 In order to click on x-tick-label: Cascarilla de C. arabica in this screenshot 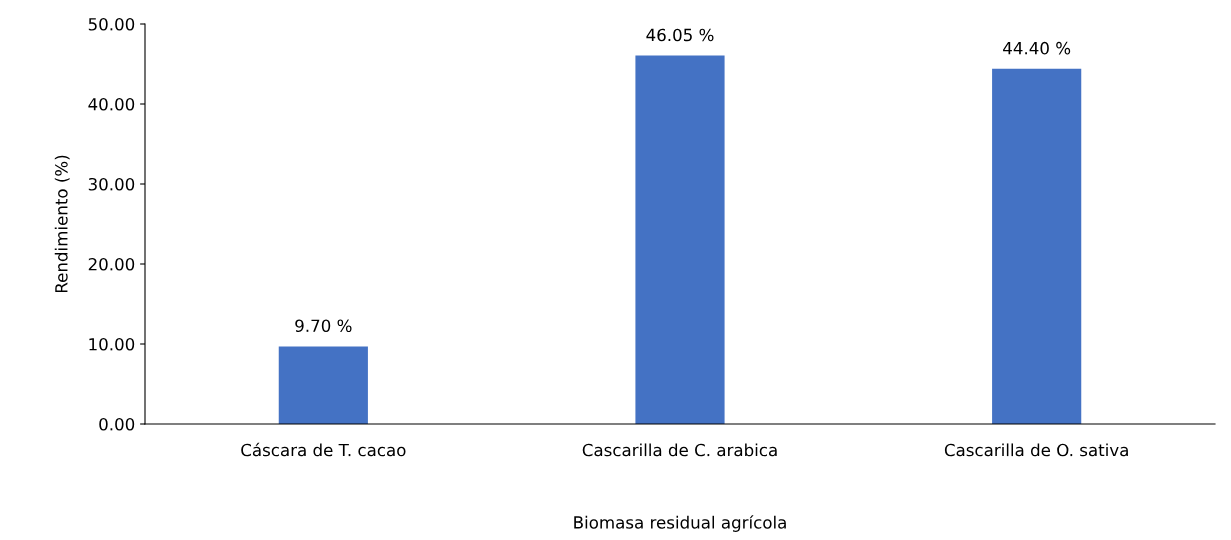, I will do `click(679, 450)`.